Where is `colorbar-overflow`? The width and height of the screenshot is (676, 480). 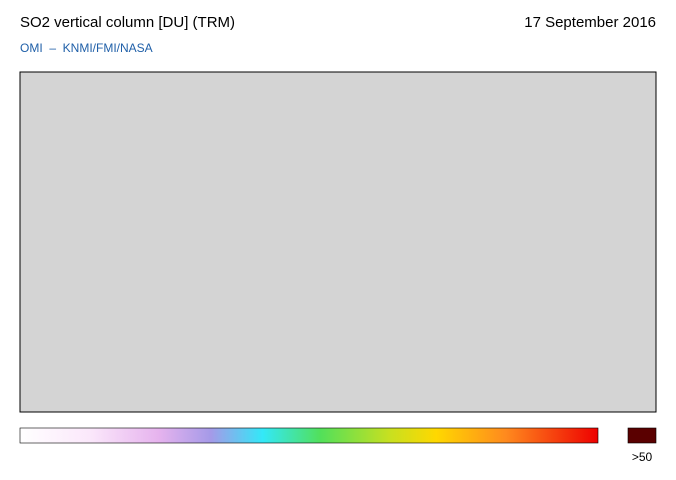 colorbar-overflow is located at coordinates (642, 435).